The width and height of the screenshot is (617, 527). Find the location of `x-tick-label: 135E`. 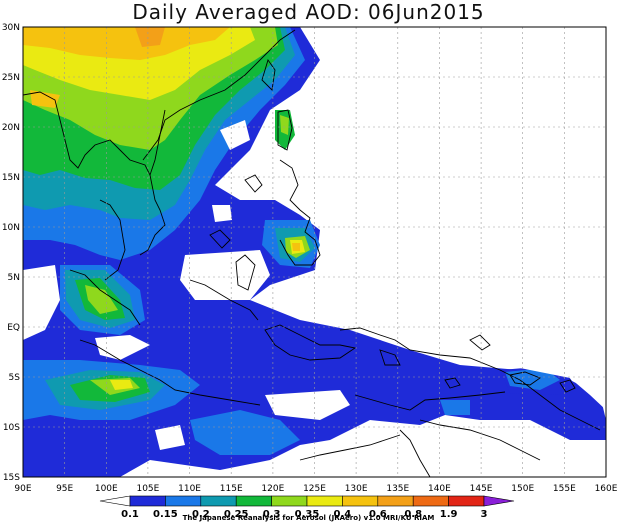

x-tick-label: 135E is located at coordinates (397, 489).